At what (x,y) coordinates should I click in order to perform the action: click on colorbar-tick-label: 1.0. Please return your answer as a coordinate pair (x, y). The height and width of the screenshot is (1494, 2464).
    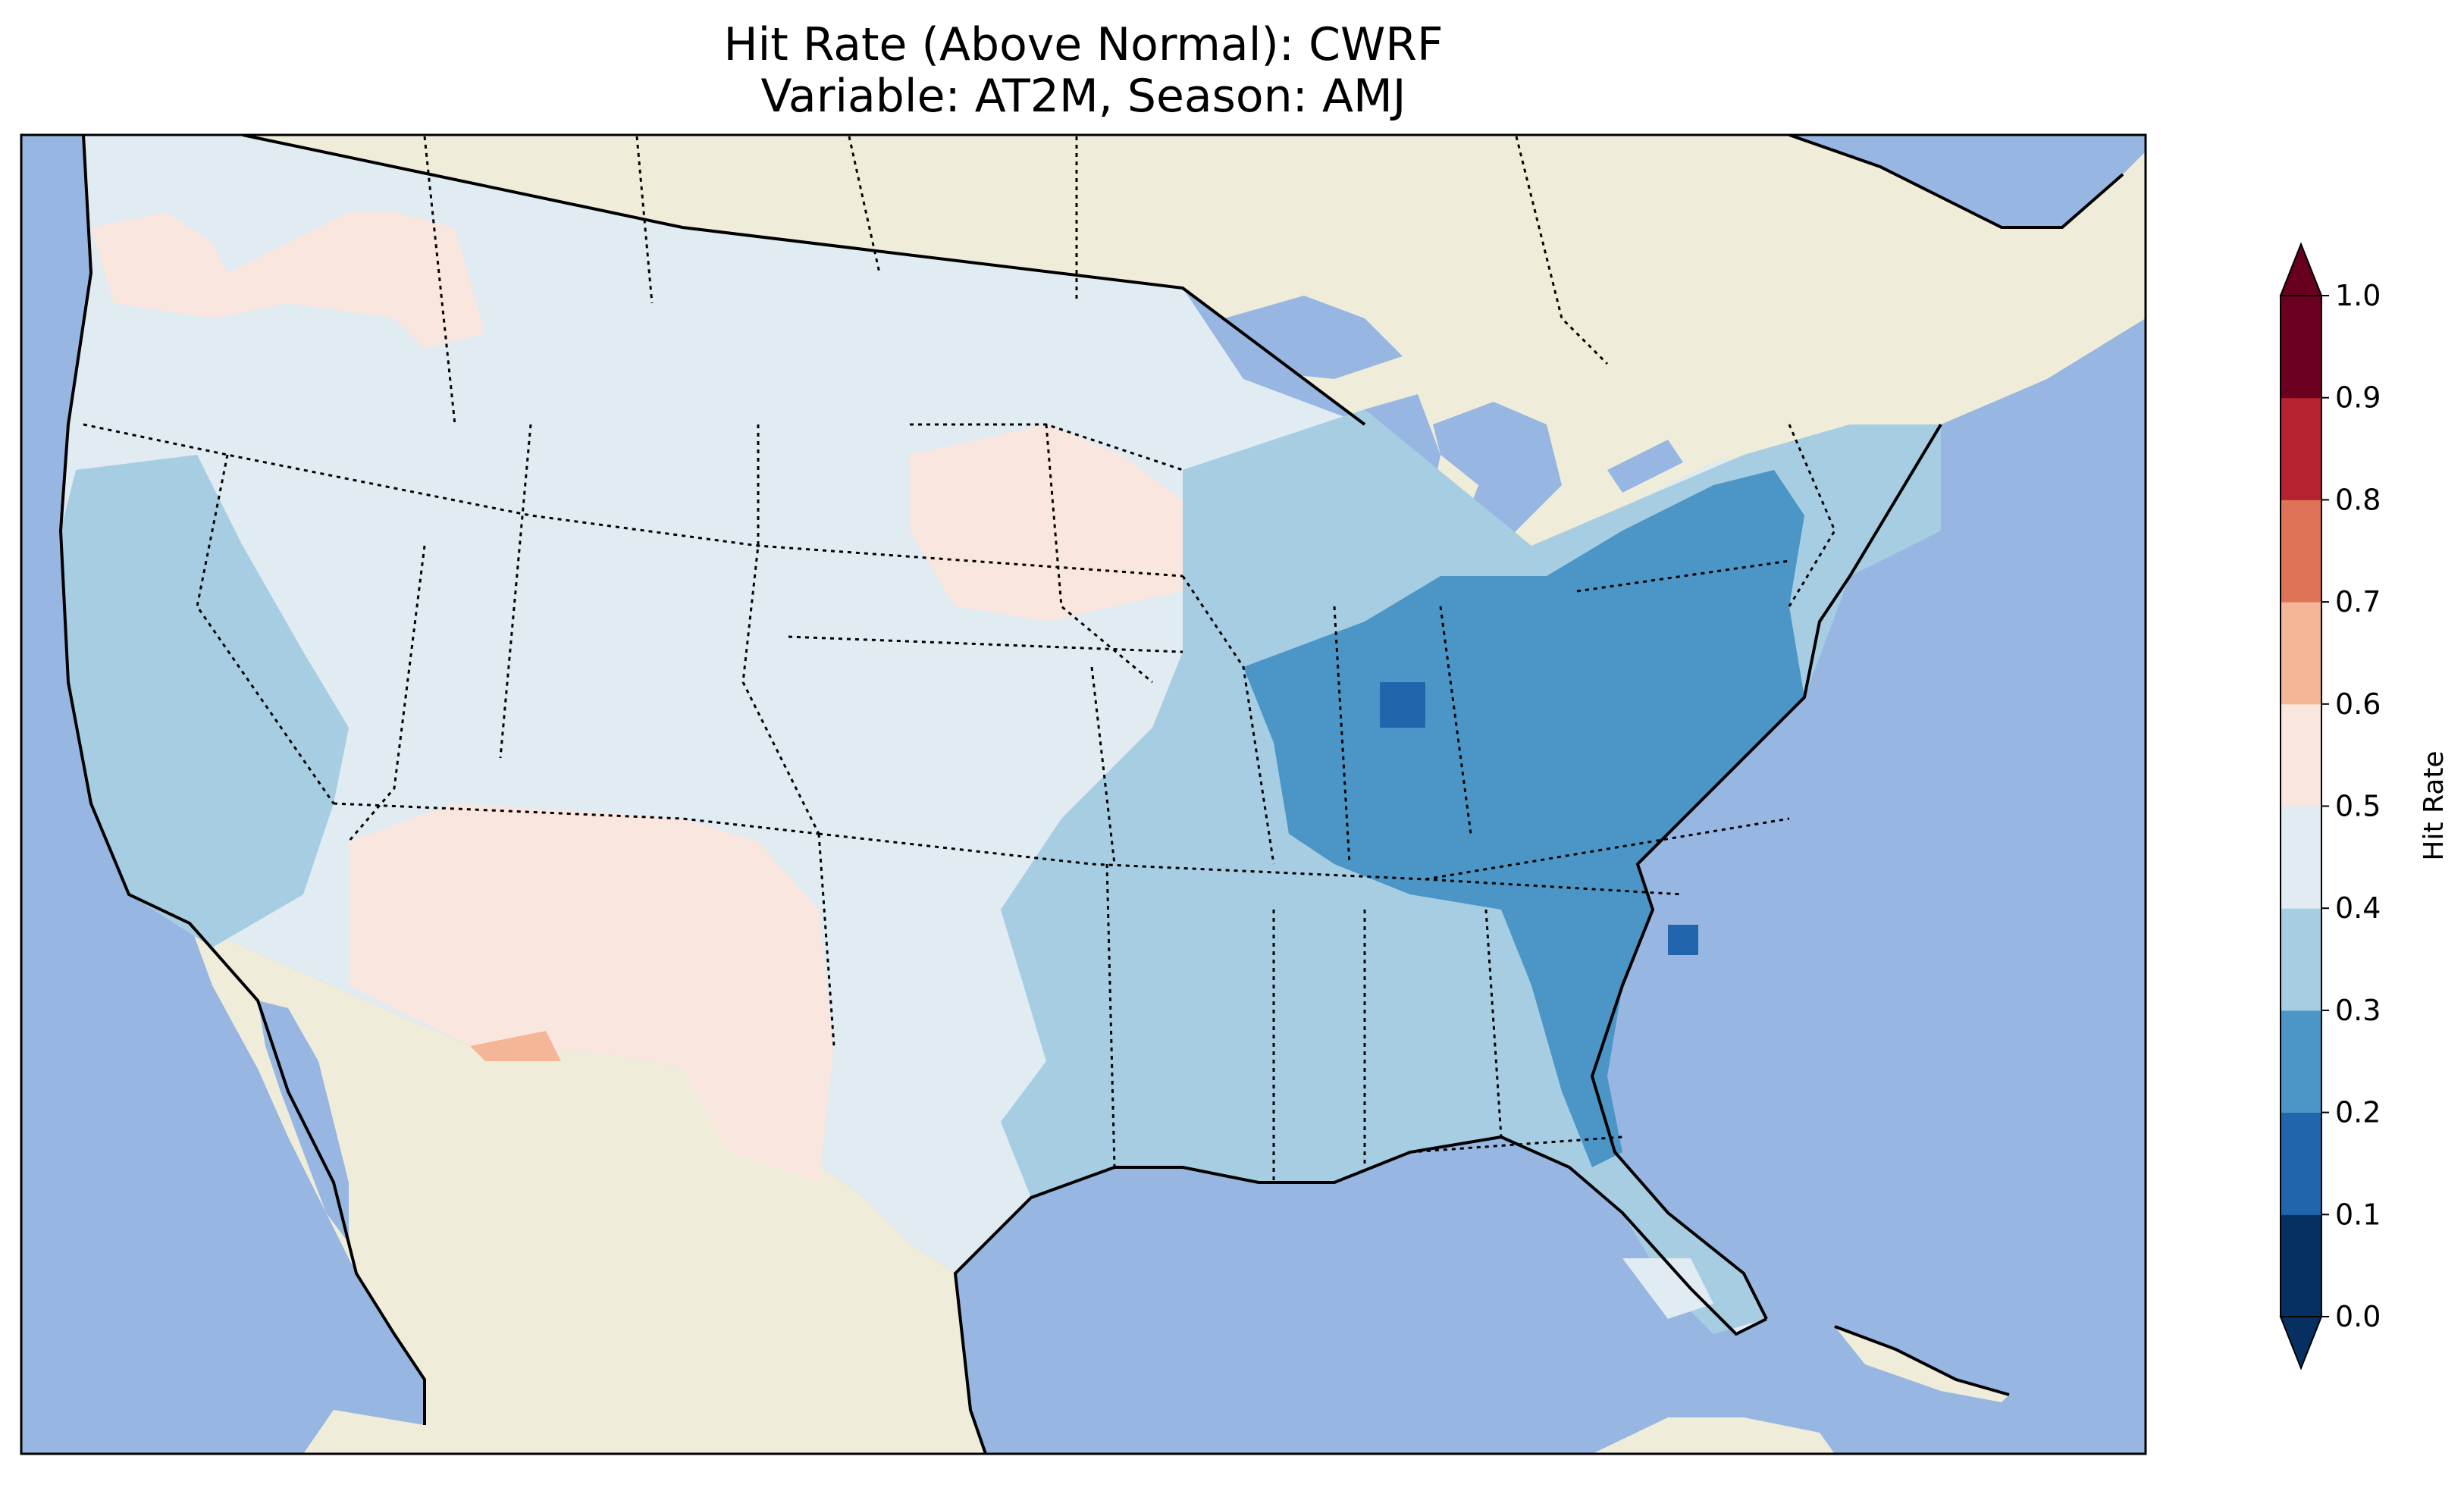
    Looking at the image, I should click on (2358, 295).